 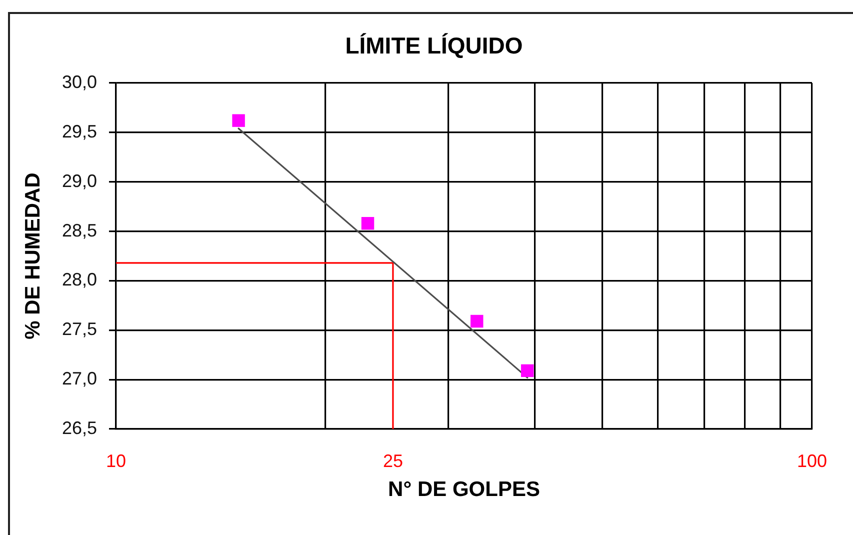 What do you see at coordinates (79, 280) in the screenshot?
I see `y-tick-label: 28,0` at bounding box center [79, 280].